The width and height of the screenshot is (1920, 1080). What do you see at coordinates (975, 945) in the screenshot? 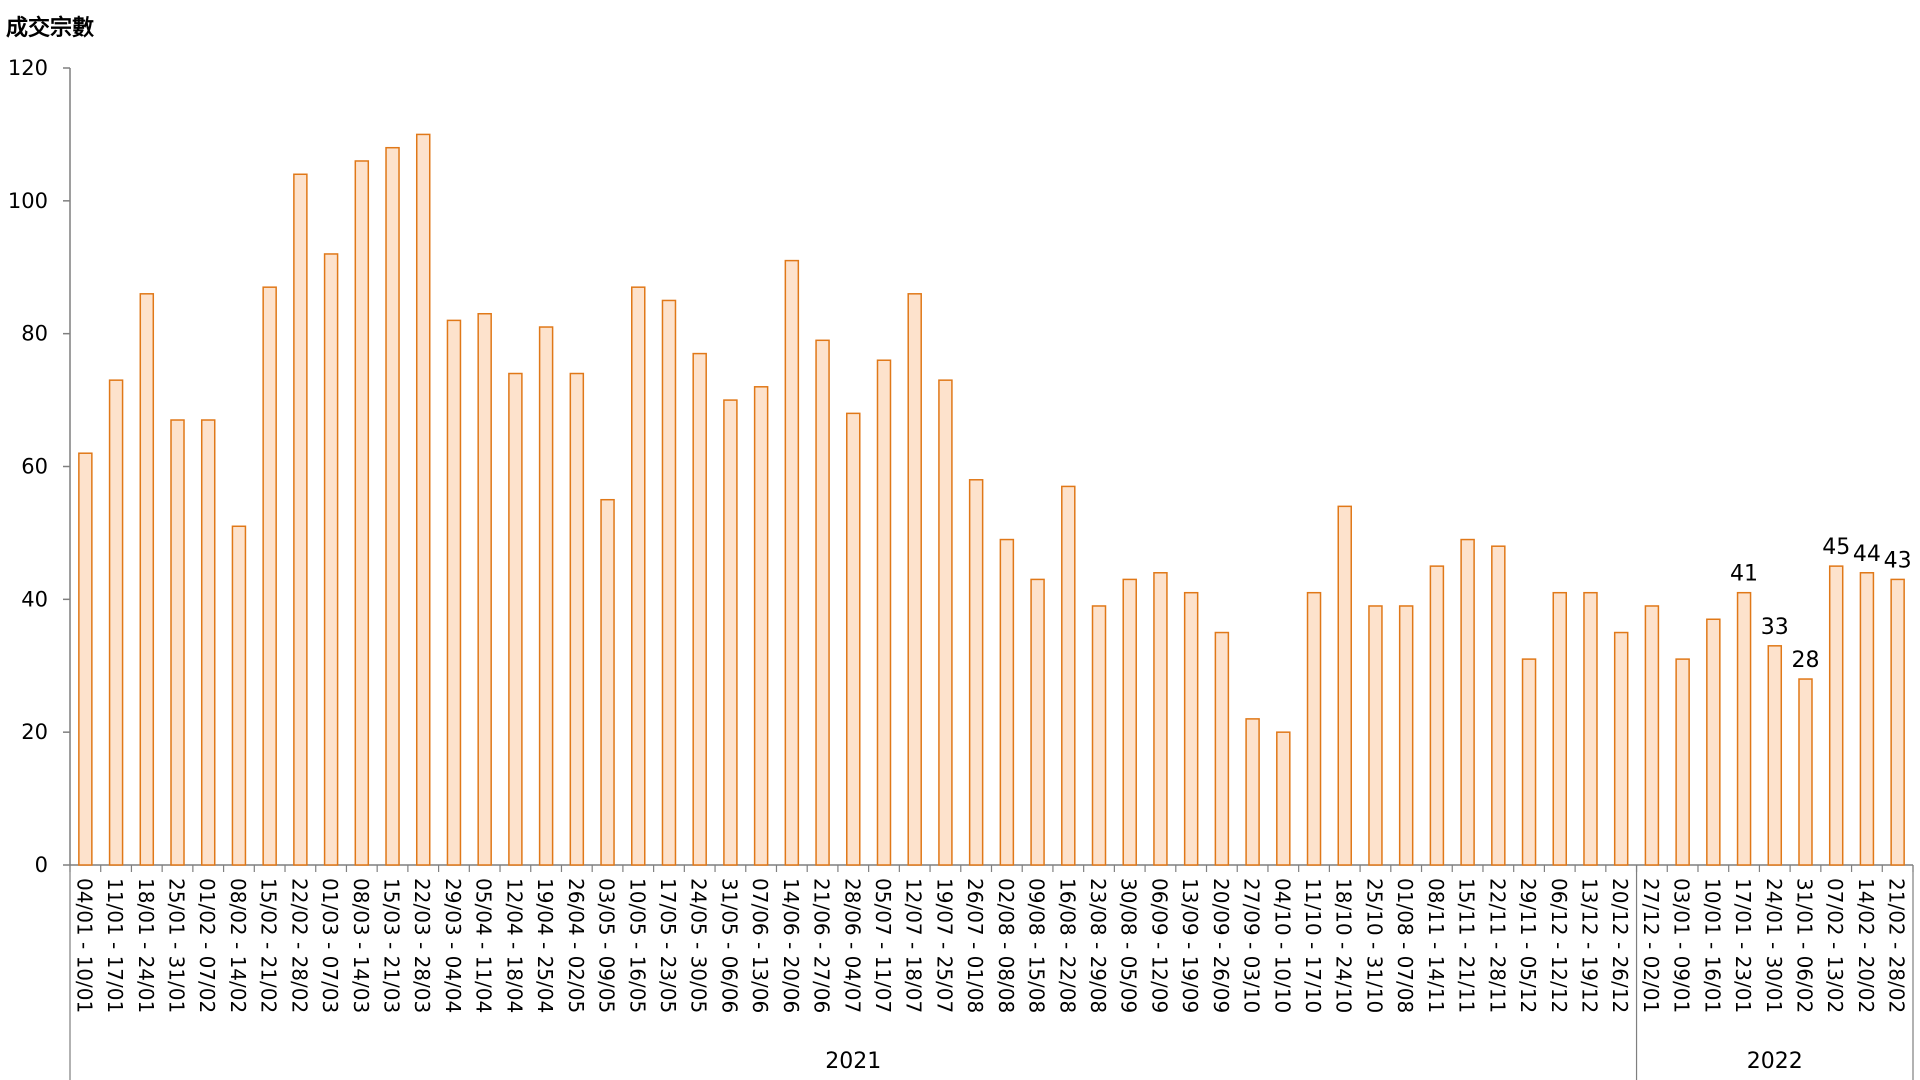
I see `x-tick-label: 26/07 - 01/08` at bounding box center [975, 945].